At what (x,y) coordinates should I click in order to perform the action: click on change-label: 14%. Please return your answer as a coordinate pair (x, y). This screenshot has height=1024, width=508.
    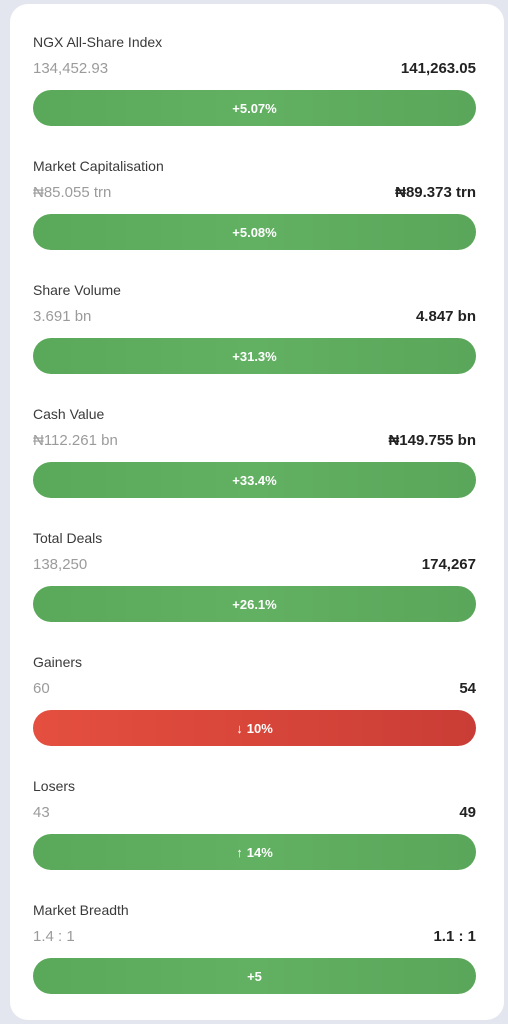
    Looking at the image, I should click on (259, 852).